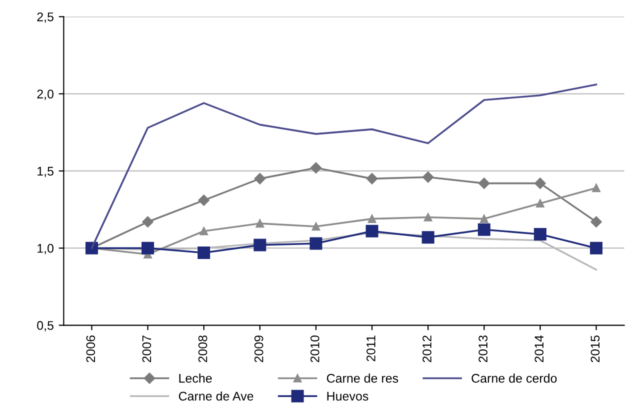  What do you see at coordinates (45, 95) in the screenshot?
I see `y-tick-label: 2,0` at bounding box center [45, 95].